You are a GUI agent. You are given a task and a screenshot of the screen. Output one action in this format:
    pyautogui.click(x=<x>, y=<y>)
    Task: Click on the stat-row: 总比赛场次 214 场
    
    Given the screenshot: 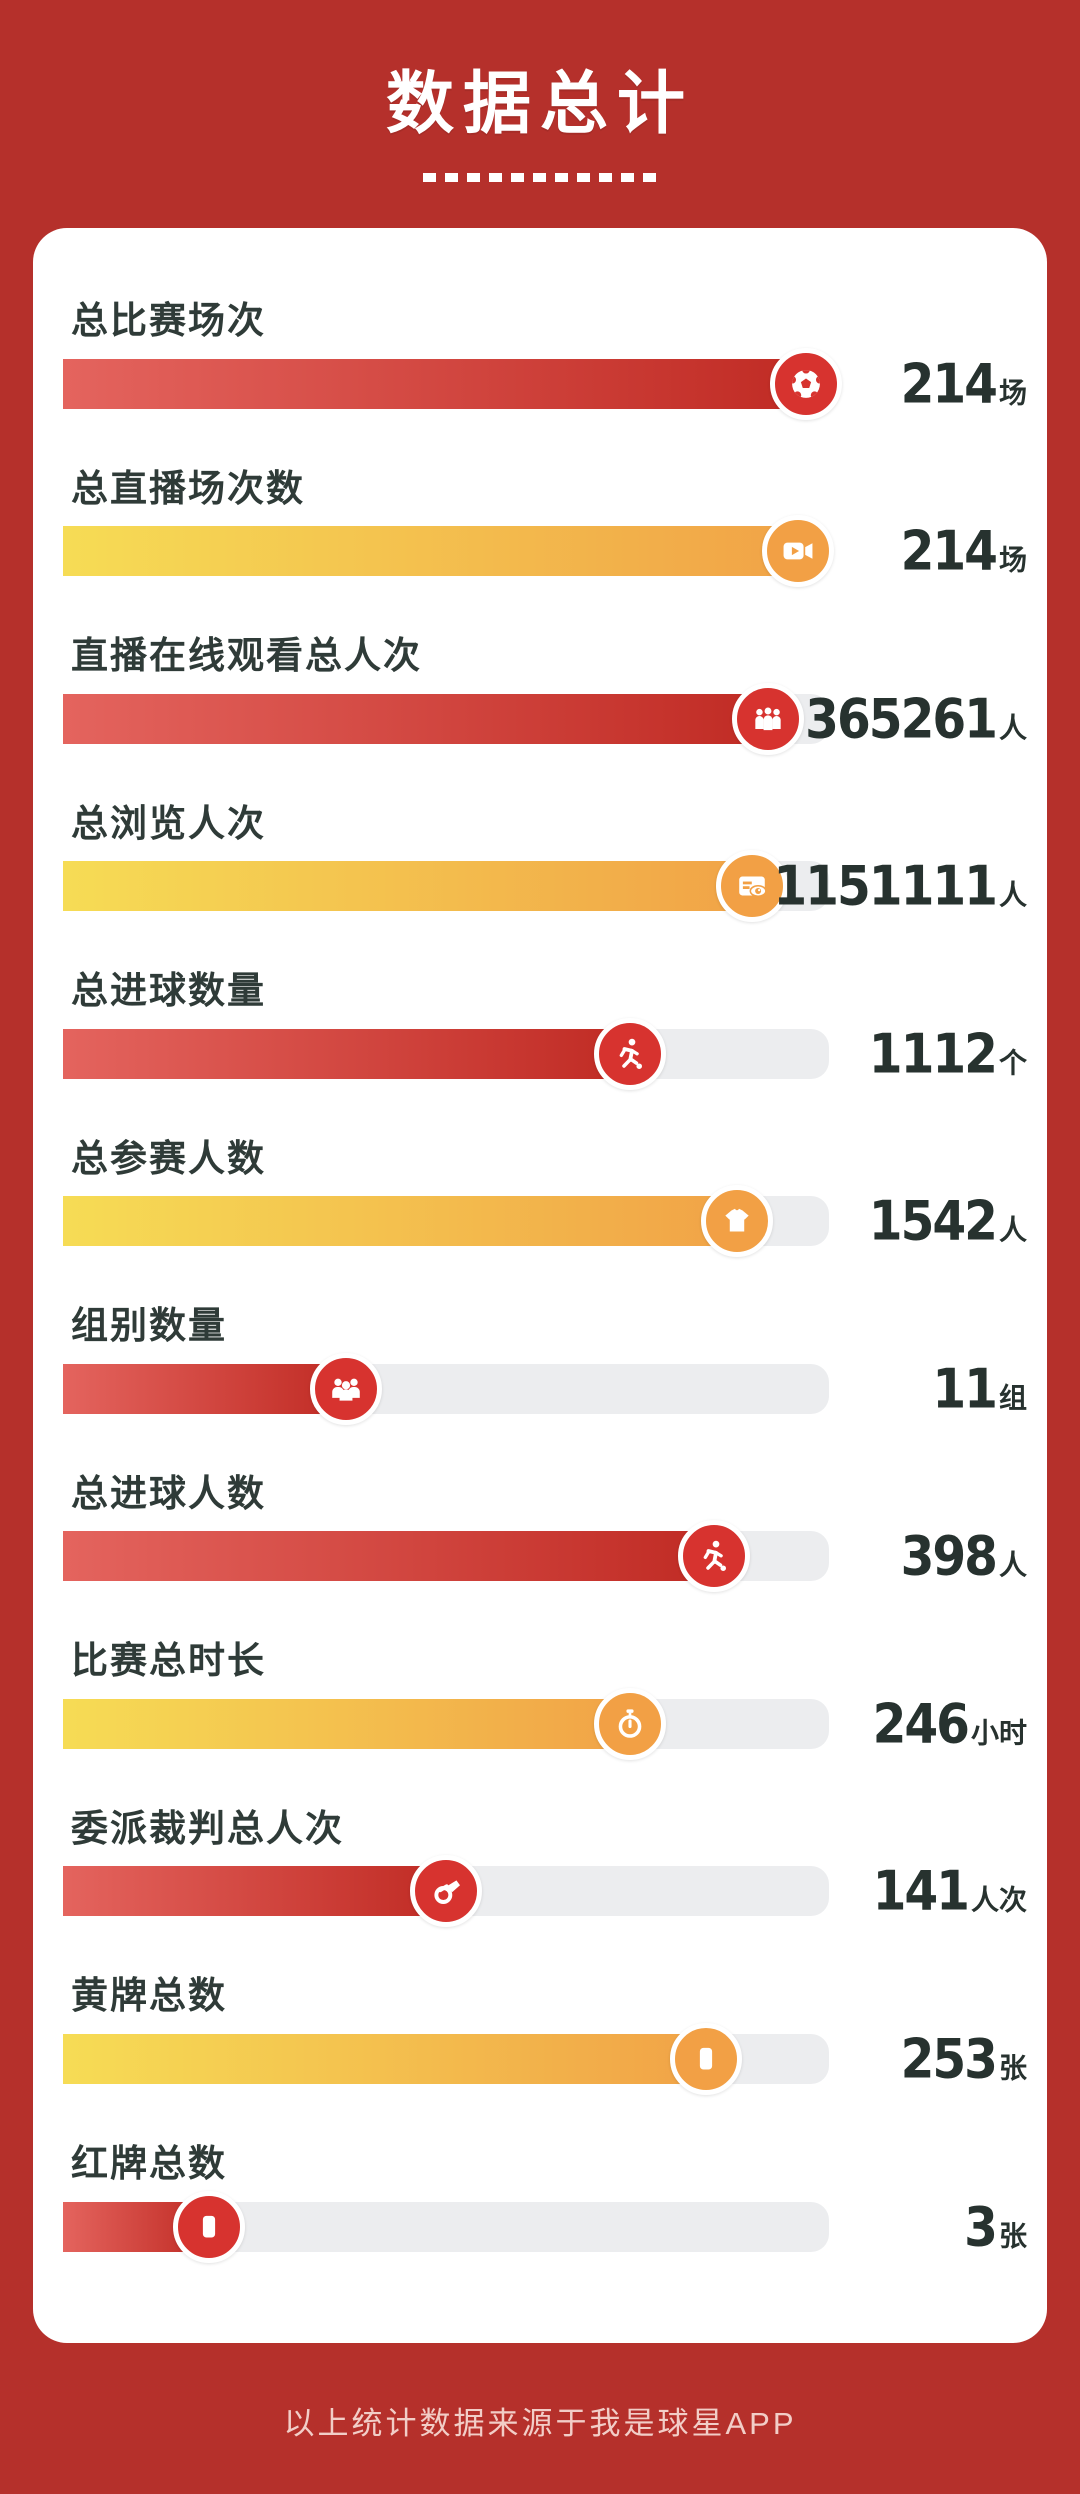 What is the action you would take?
    pyautogui.click(x=540, y=360)
    